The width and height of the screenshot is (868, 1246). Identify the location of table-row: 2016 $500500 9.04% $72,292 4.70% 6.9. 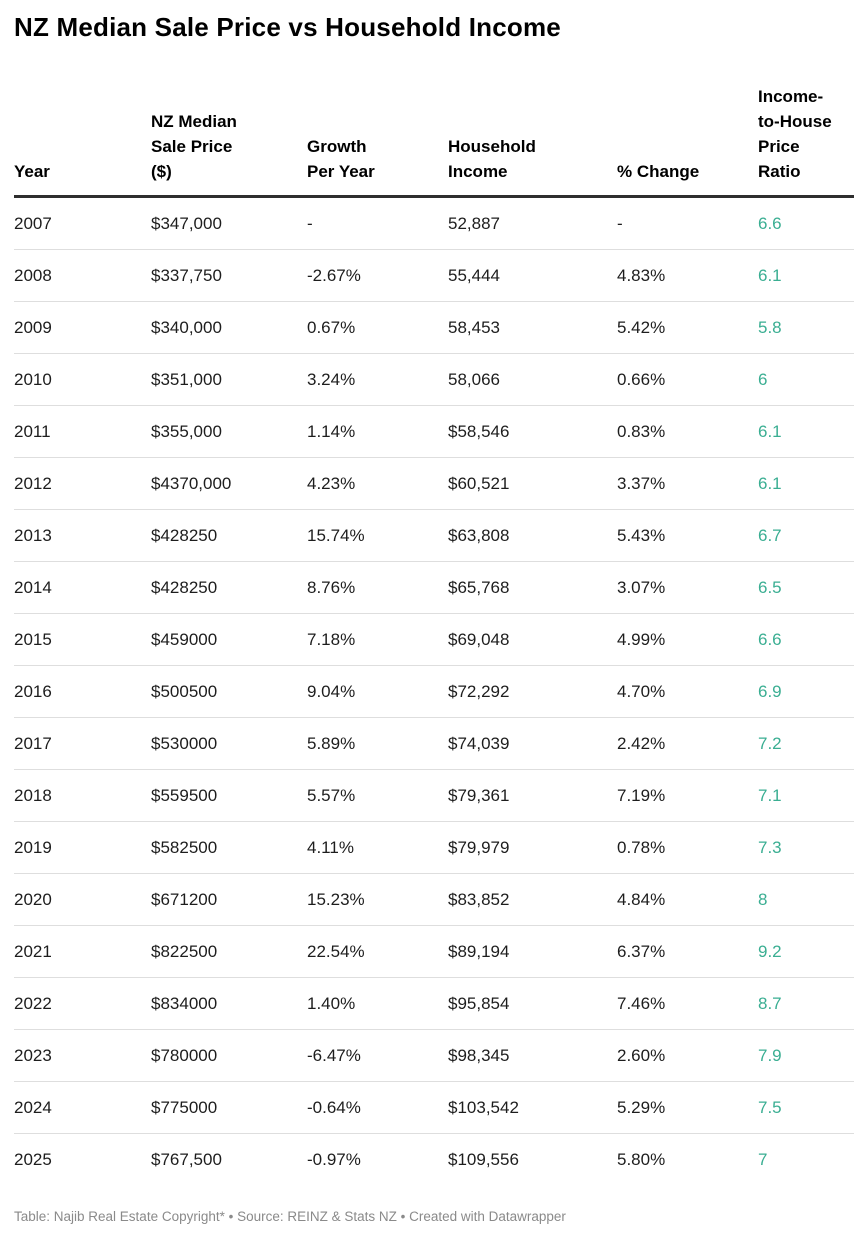
(434, 691).